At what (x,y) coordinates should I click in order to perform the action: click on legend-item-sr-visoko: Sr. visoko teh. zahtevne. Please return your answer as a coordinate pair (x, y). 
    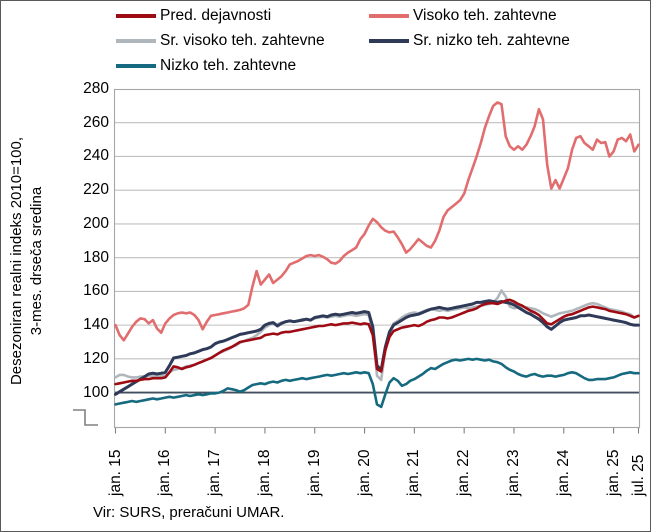
    Looking at the image, I should click on (220, 41).